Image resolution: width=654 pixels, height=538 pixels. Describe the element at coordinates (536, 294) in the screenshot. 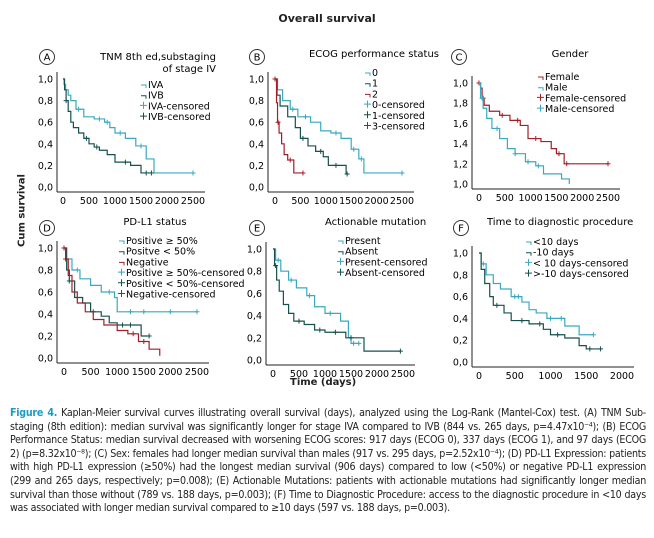

I see `km-curve-<10 days` at that location.